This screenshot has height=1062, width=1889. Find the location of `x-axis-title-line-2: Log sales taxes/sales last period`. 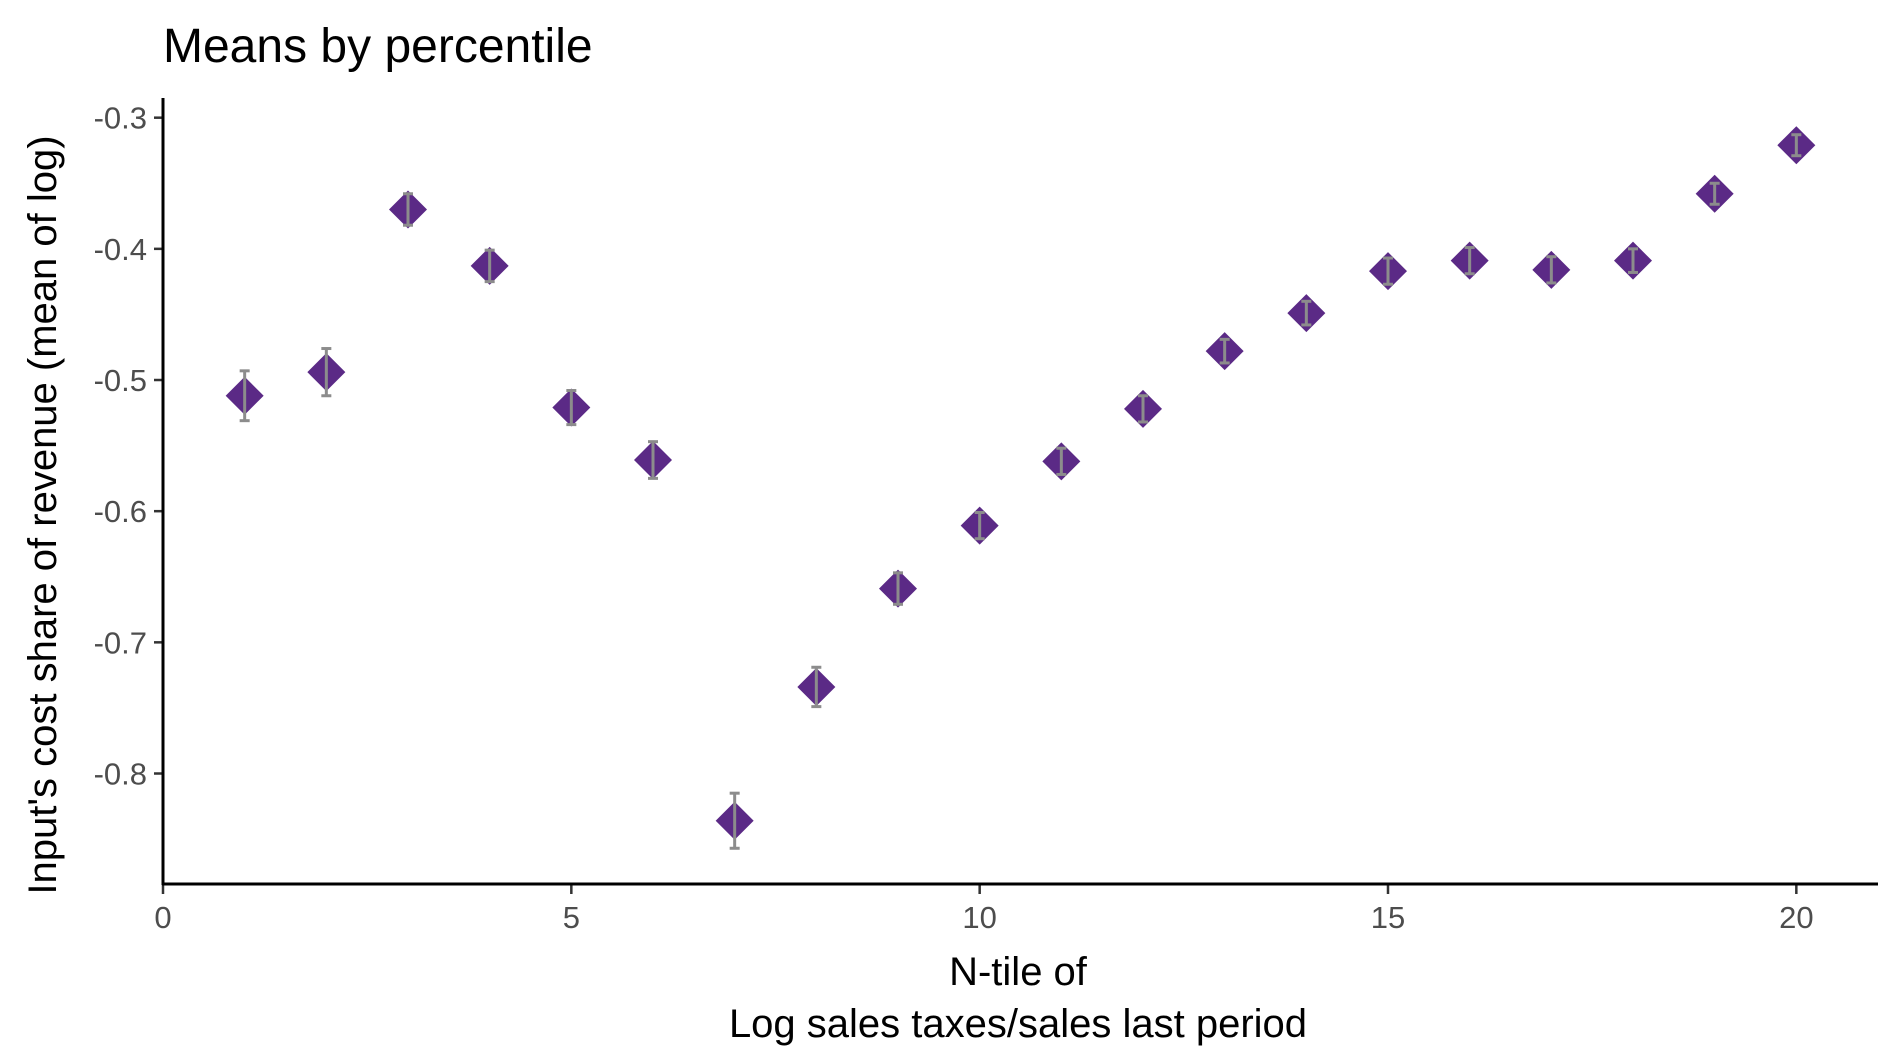

x-axis-title-line-2: Log sales taxes/sales last period is located at coordinates (1018, 1024).